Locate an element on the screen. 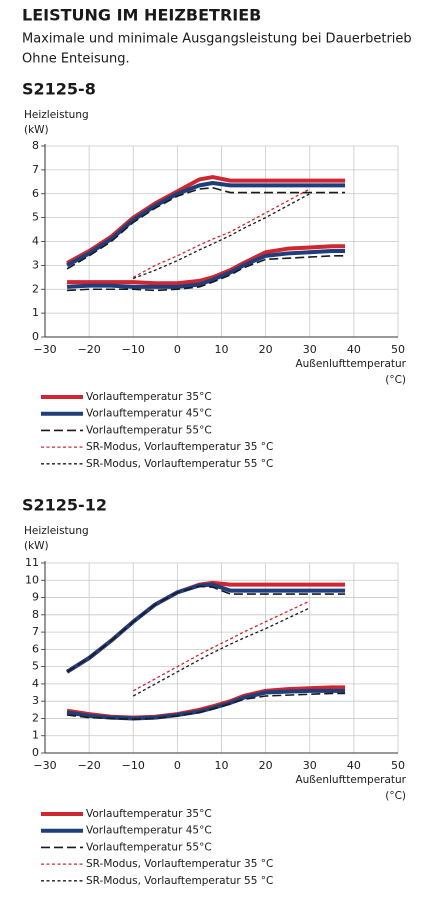  chart-title: S2125-12 is located at coordinates (64, 505).